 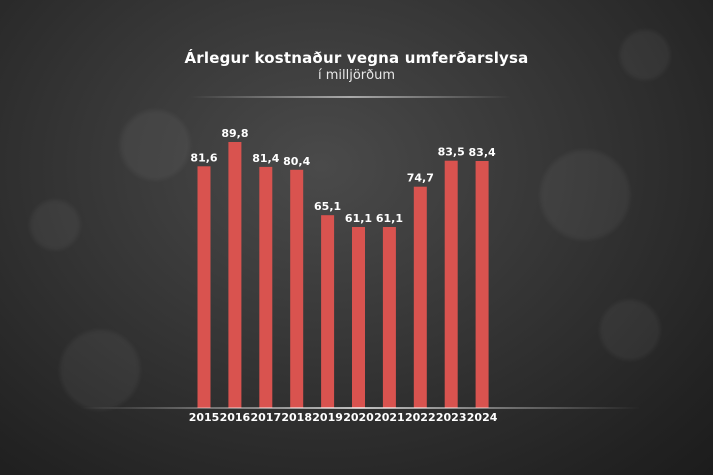 I want to click on x-tick-label-2024: 2024, so click(x=482, y=417).